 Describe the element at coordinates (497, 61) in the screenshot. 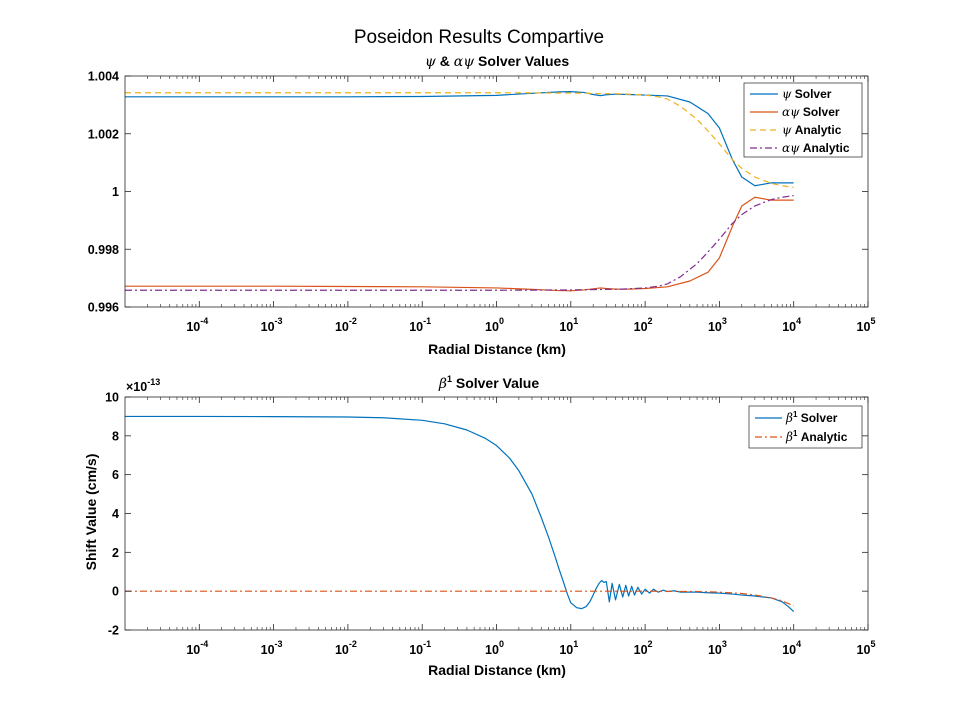

I see `top-axes-title: ψ & αψ Solver Values` at that location.